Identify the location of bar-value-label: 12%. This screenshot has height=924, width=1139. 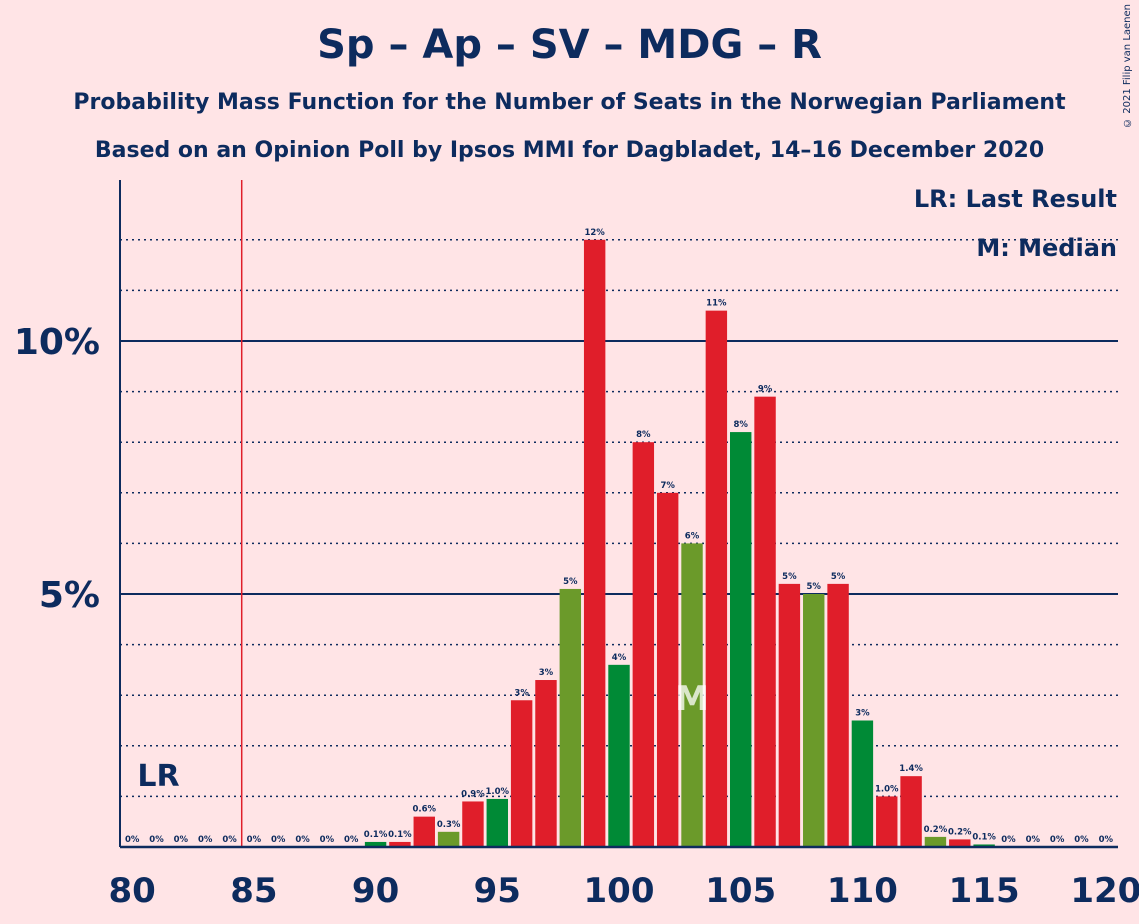
(594, 233).